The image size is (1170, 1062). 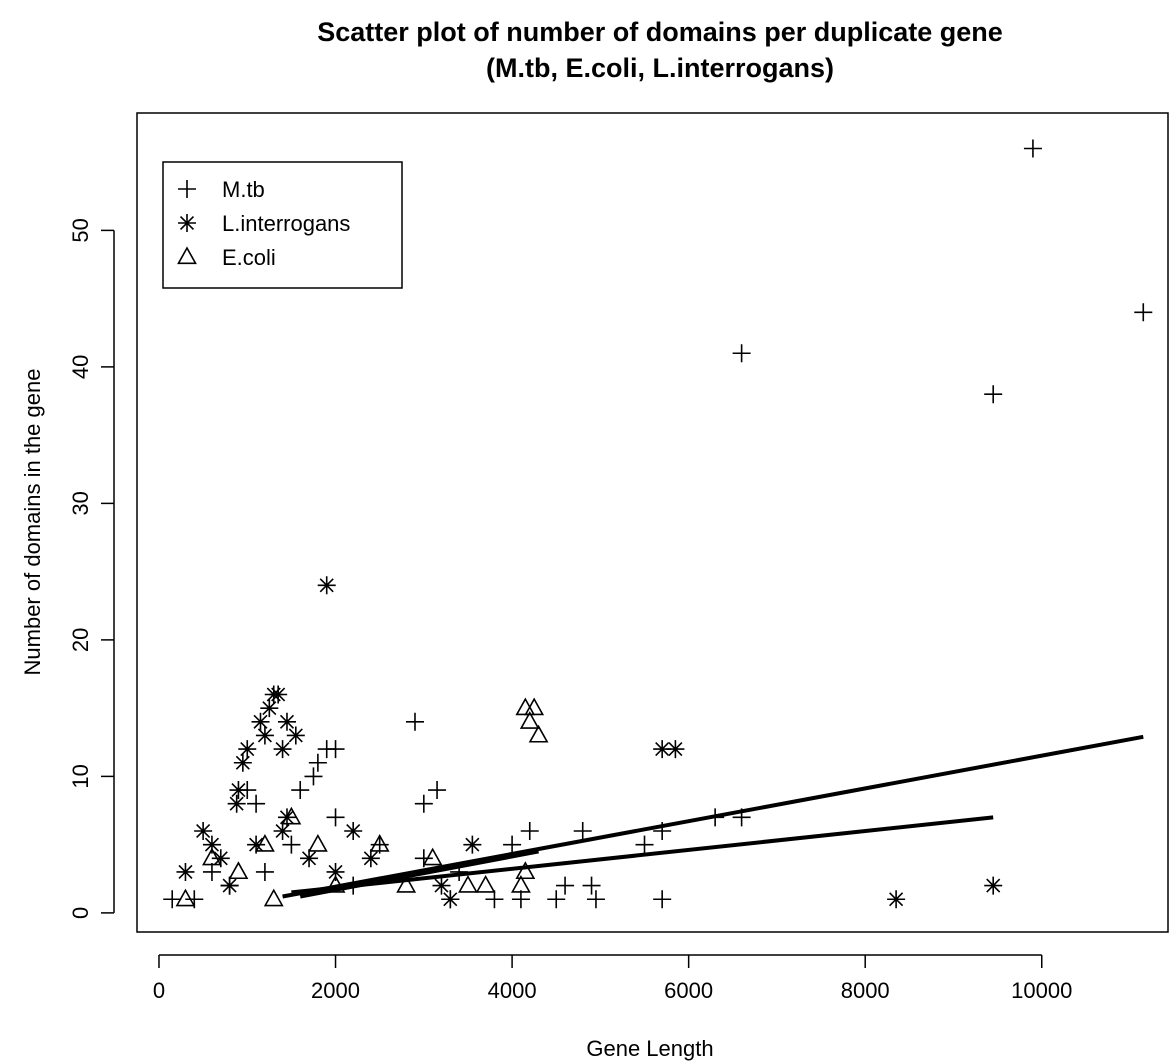 I want to click on legend-box, so click(x=282, y=225).